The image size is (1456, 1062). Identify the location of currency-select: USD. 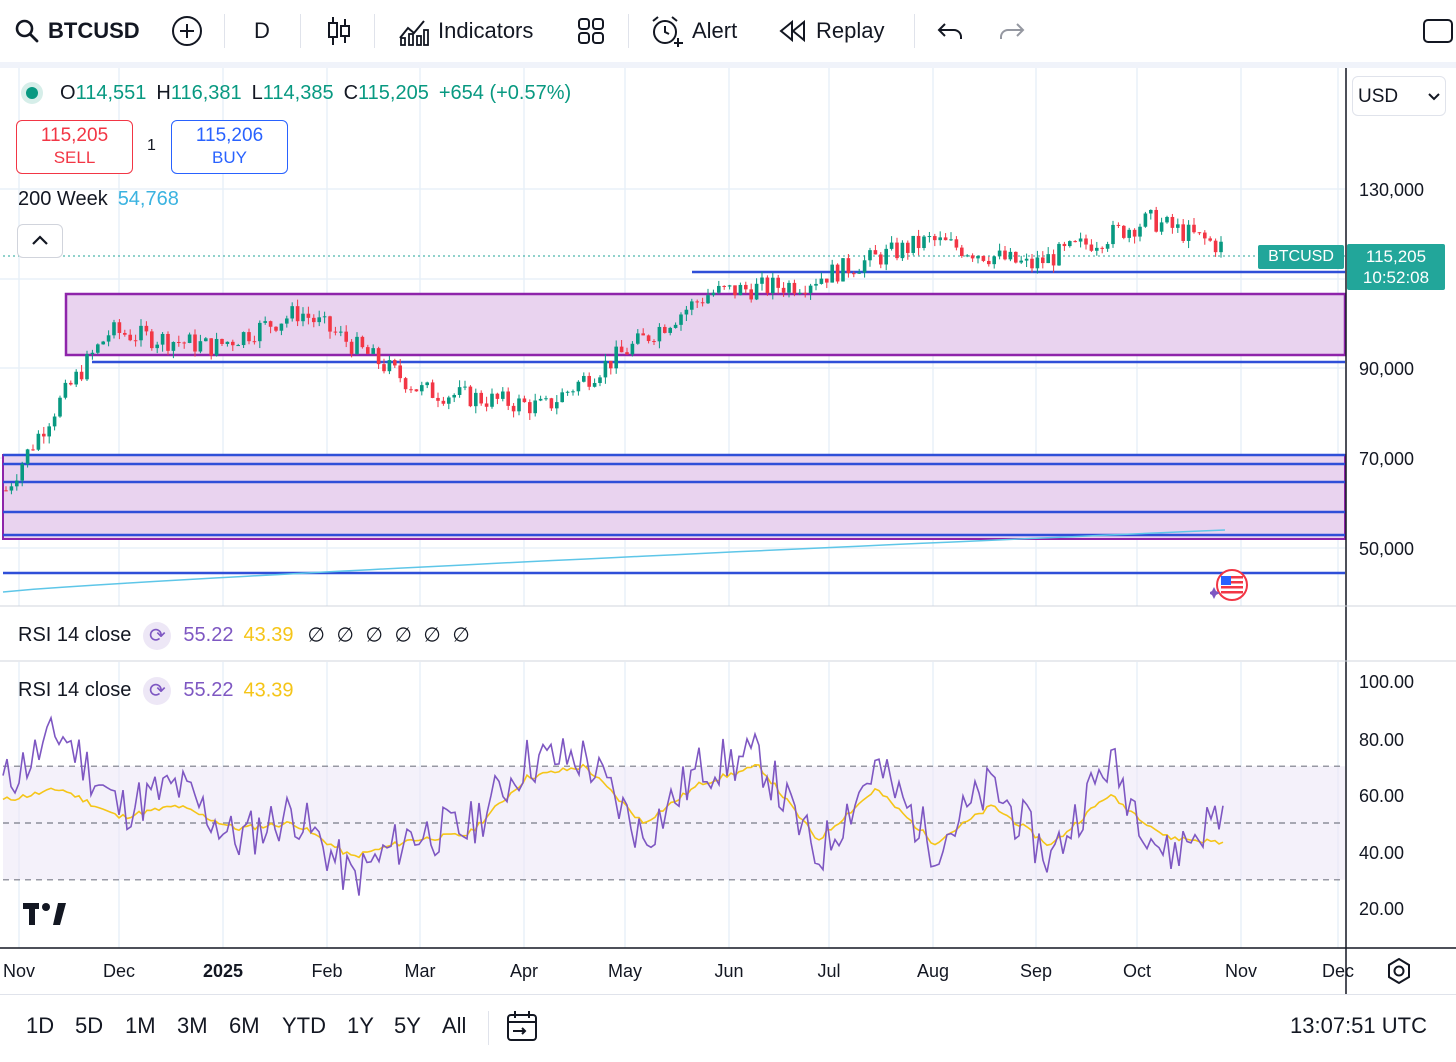
(1399, 96).